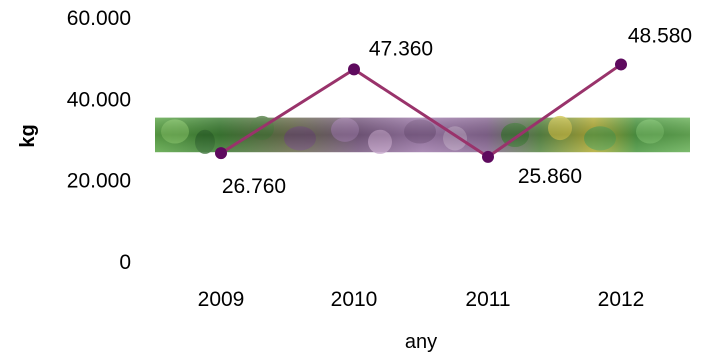 The height and width of the screenshot is (356, 702). What do you see at coordinates (99, 18) in the screenshot?
I see `y-tick-label: 60.000` at bounding box center [99, 18].